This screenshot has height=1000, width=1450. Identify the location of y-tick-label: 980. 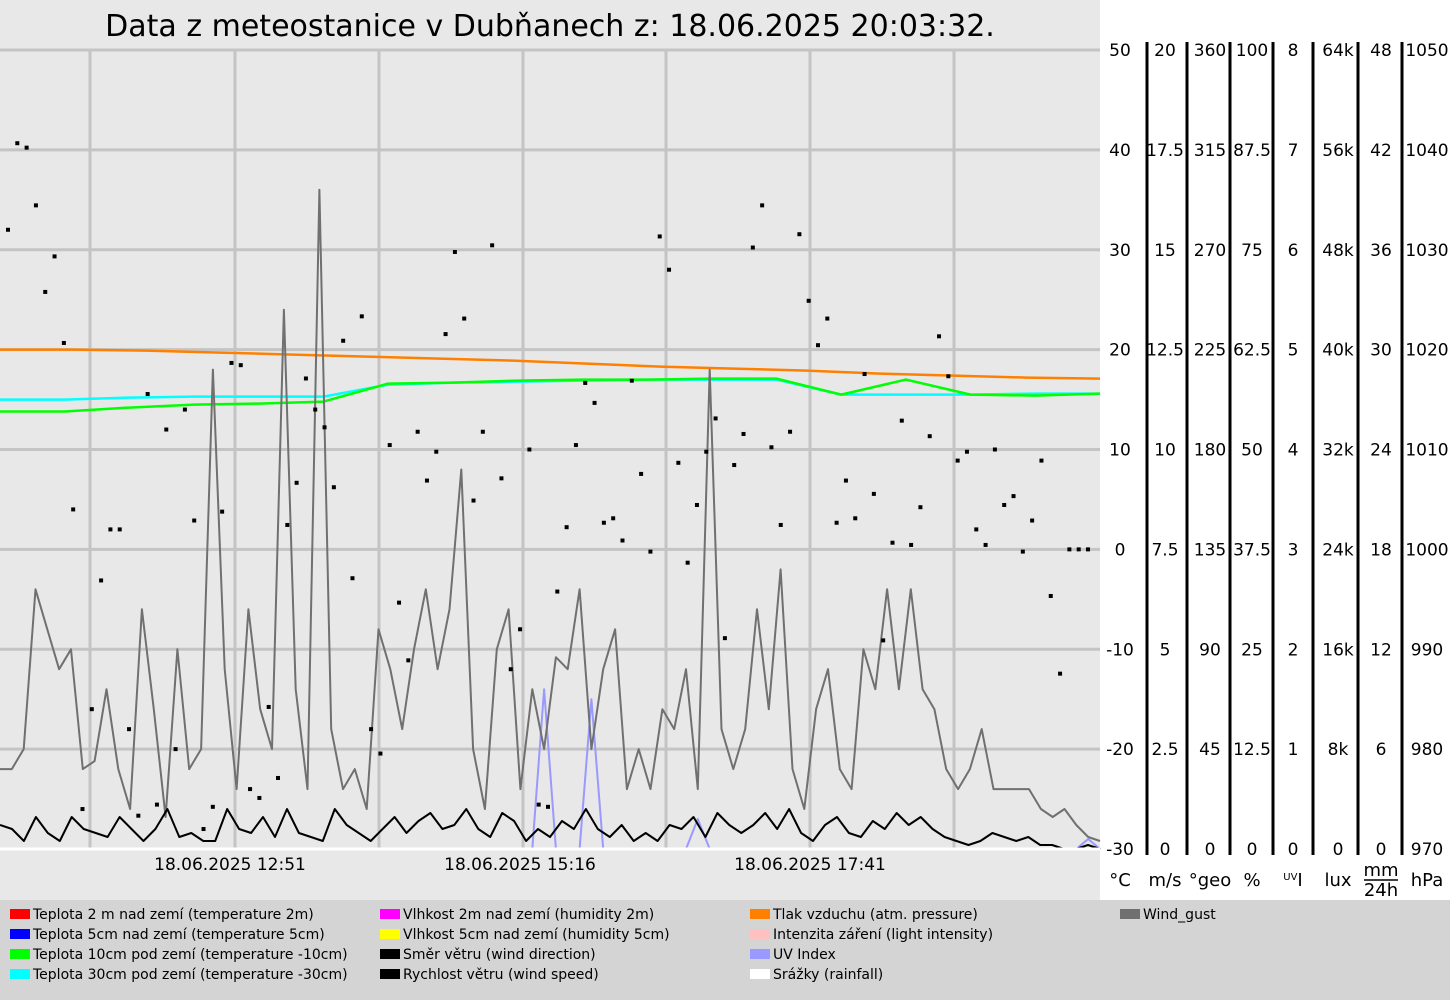
(1427, 750).